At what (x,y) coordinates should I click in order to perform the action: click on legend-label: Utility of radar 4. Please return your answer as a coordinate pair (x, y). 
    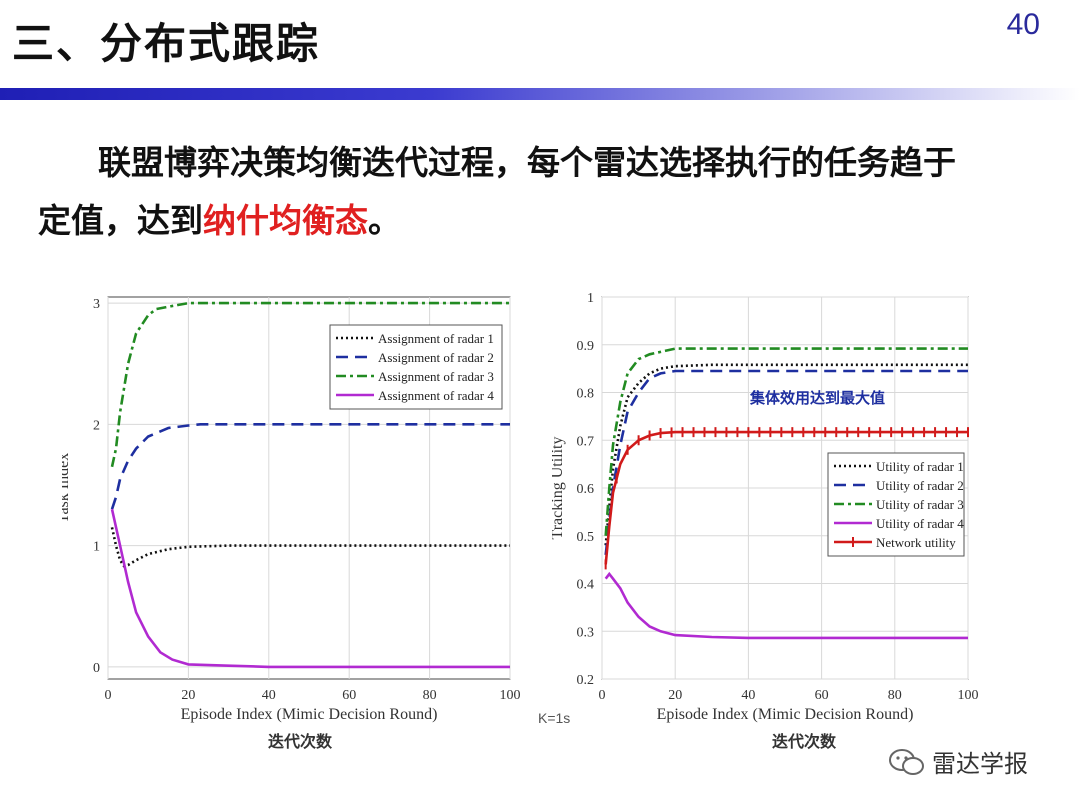
    Looking at the image, I should click on (920, 523).